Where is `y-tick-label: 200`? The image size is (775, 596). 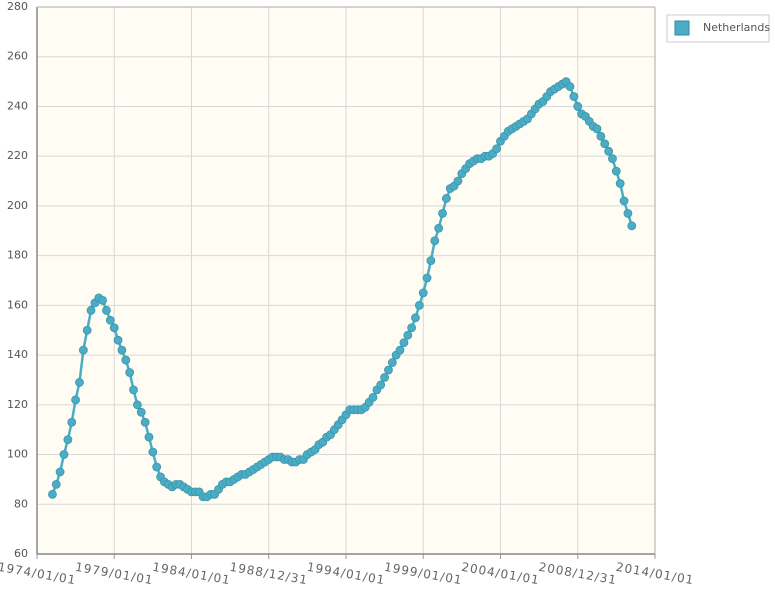 y-tick-label: 200 is located at coordinates (17, 205).